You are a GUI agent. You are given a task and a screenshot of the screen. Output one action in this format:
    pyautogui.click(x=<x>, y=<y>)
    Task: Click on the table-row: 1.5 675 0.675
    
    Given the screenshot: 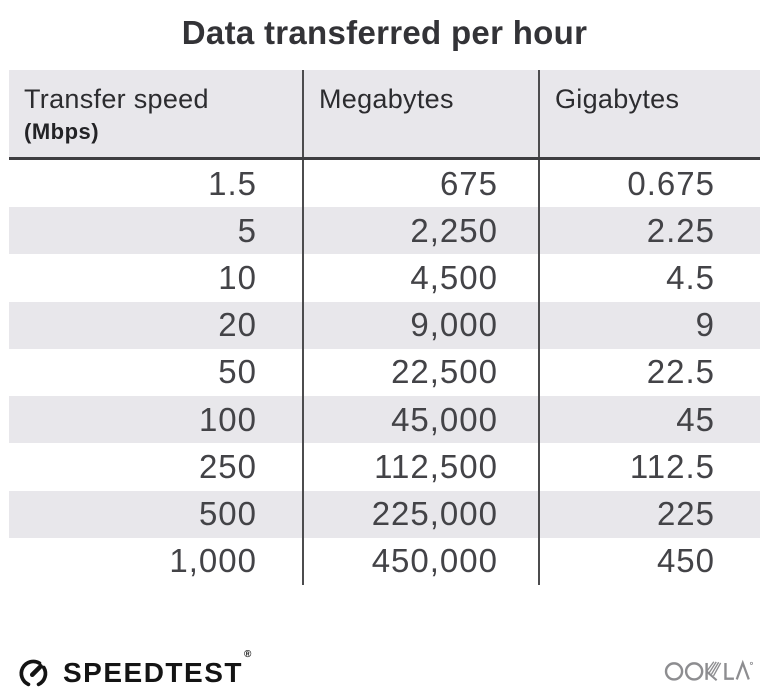 What is the action you would take?
    pyautogui.click(x=384, y=184)
    